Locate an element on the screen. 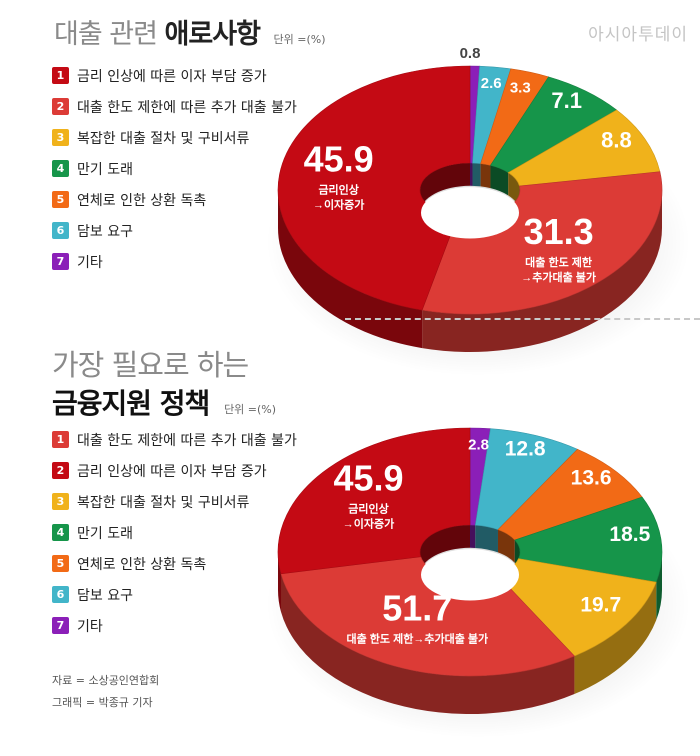 This screenshot has width=700, height=756. slice-caption: 대출 한도 제한→추가대출 불가 is located at coordinates (418, 638).